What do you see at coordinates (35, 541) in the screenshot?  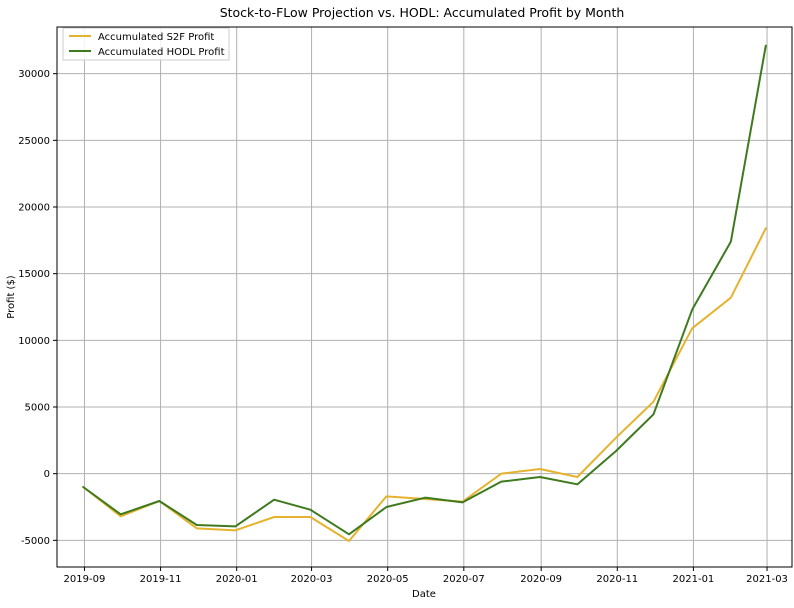 I see `y-tick-label: -5000` at bounding box center [35, 541].